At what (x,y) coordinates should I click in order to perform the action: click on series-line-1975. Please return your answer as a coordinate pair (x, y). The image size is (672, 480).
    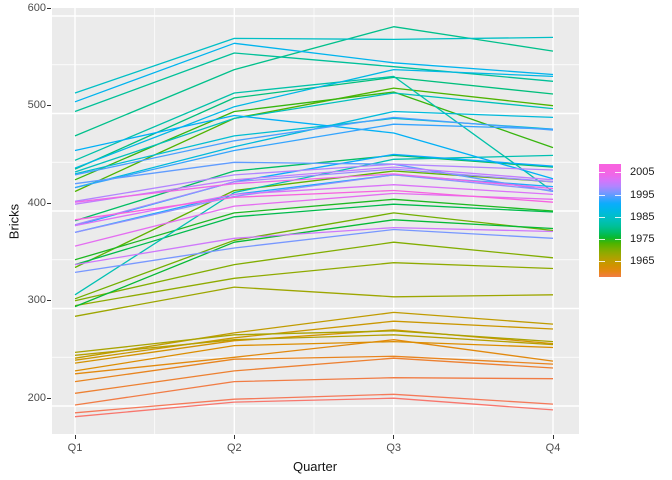
    Looking at the image, I should click on (314, 229).